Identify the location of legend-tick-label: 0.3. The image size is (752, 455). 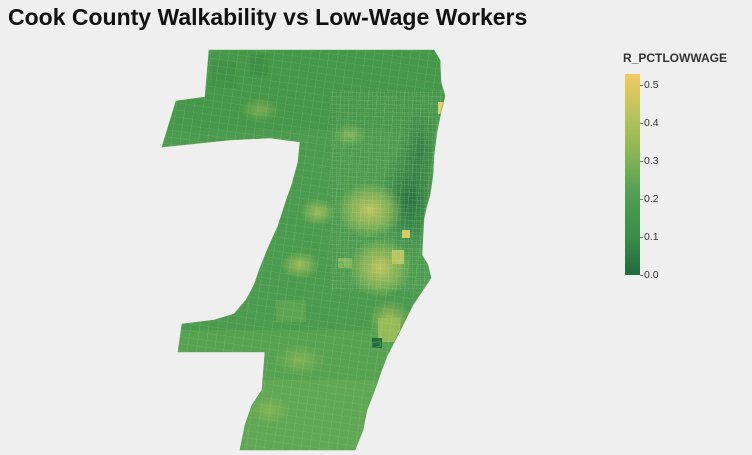
(651, 161).